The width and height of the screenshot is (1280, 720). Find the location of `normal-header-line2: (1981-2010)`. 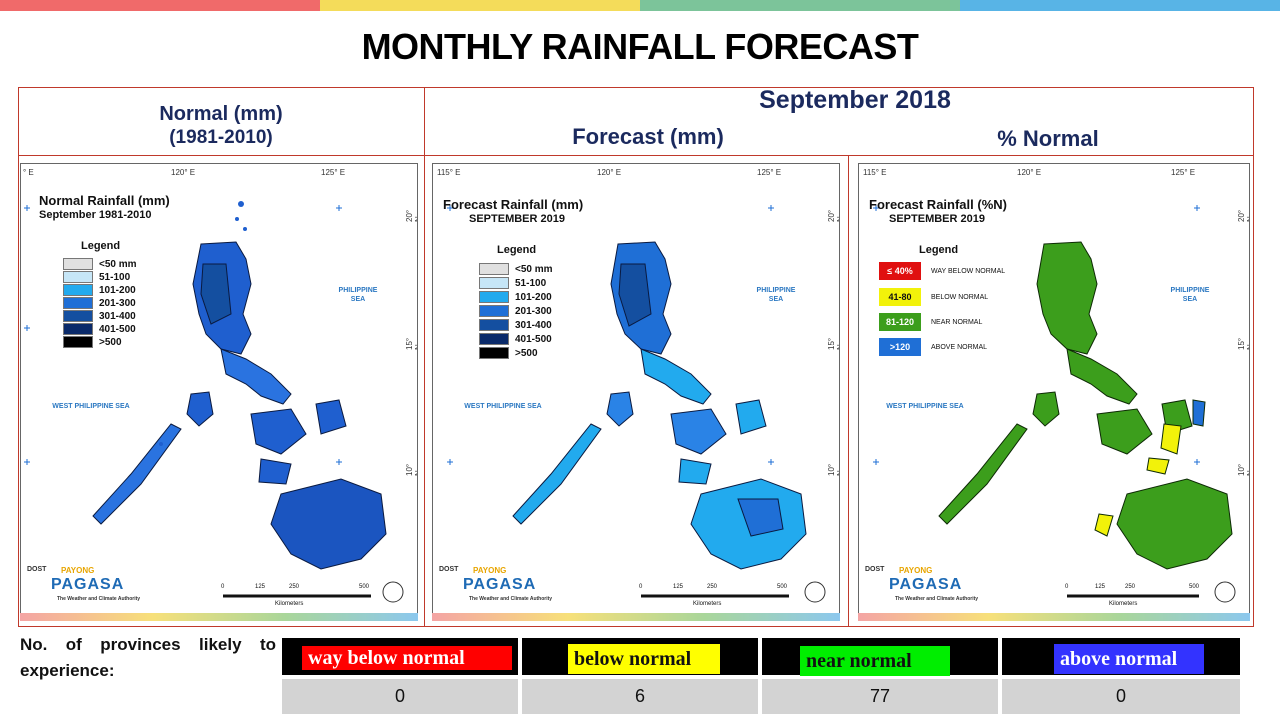

normal-header-line2: (1981-2010) is located at coordinates (221, 137).